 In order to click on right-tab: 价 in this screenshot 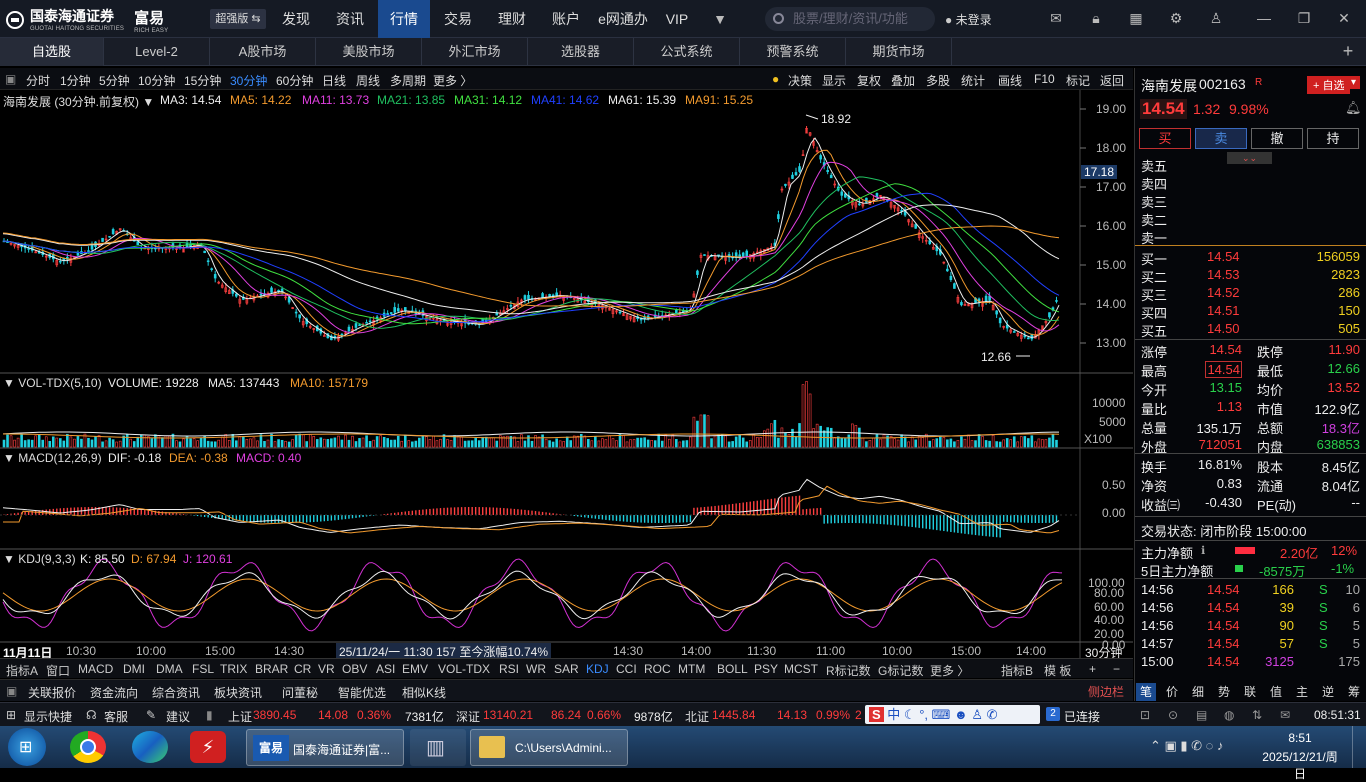, I will do `click(1171, 692)`.